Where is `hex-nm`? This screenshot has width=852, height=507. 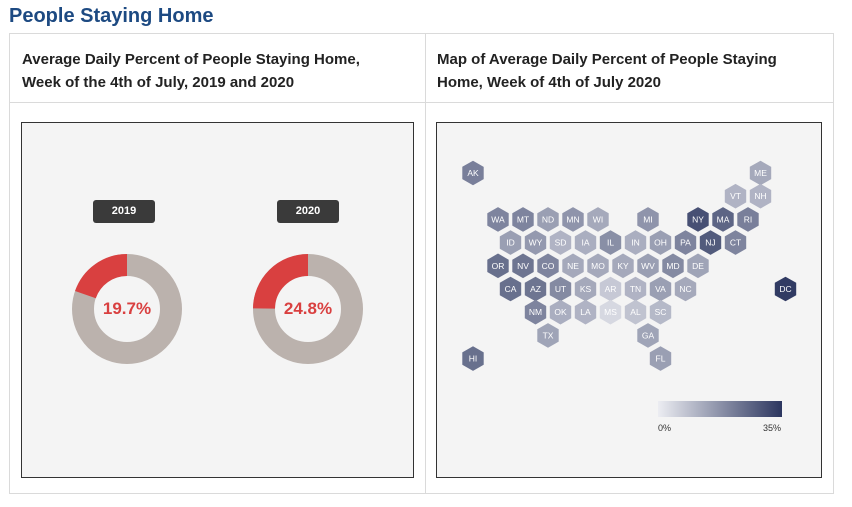
hex-nm is located at coordinates (535, 312).